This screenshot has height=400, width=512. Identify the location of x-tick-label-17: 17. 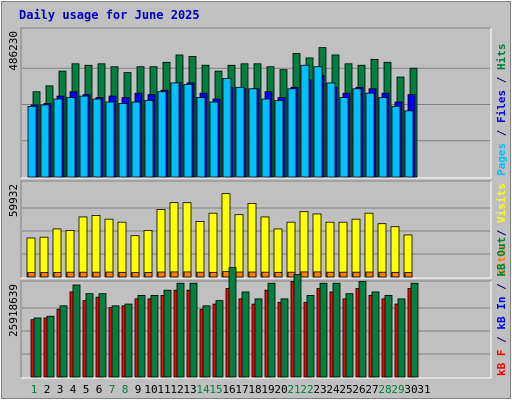
(241, 389).